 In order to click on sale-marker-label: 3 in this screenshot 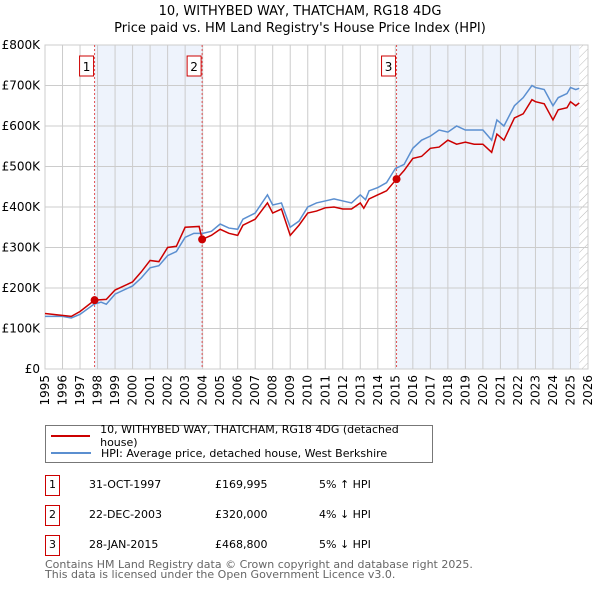, I will do `click(389, 67)`.